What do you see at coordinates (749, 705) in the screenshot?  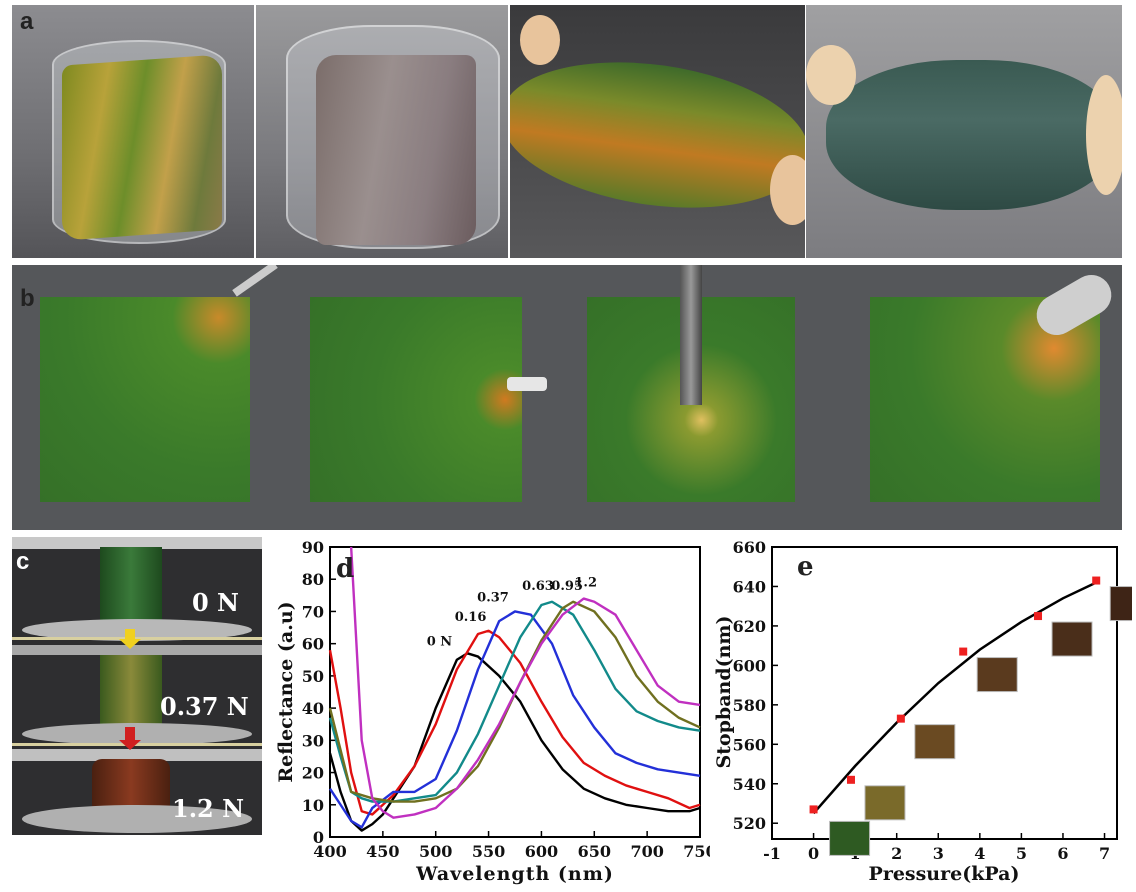 I see `chart-e-ytick-label: 580` at bounding box center [749, 705].